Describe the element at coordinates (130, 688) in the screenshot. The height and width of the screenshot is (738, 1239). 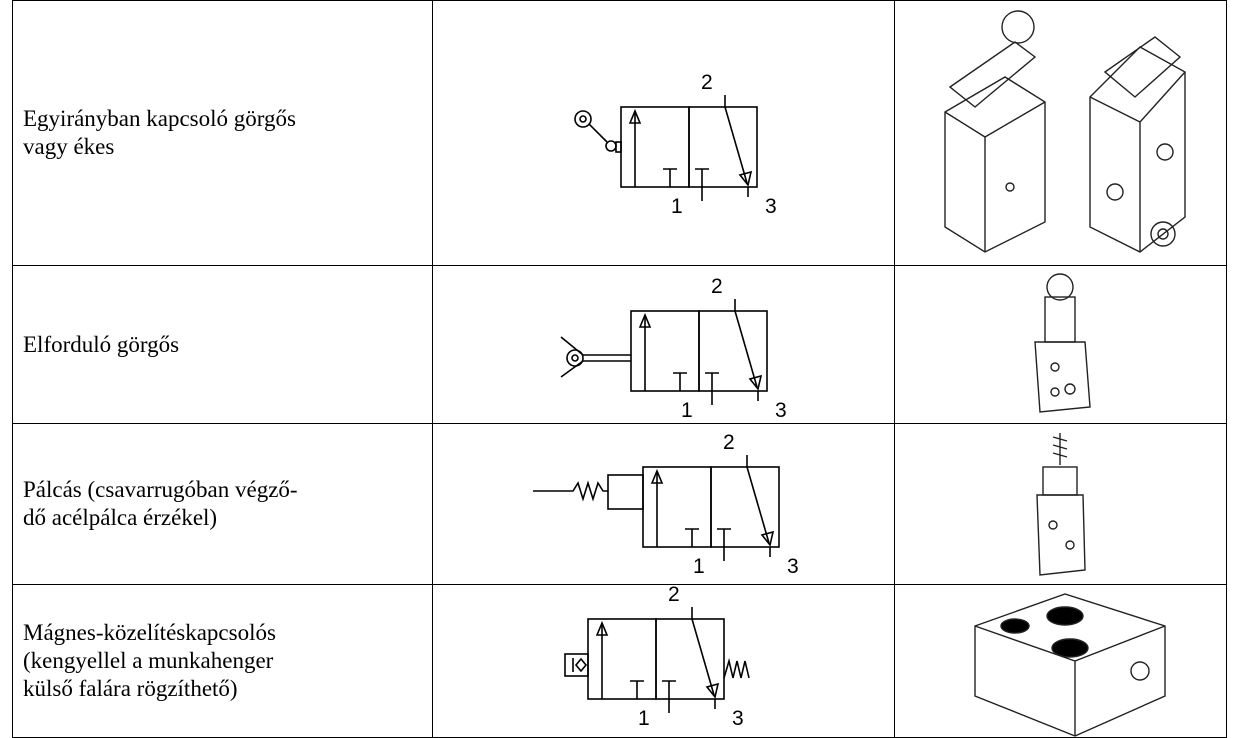
I see `description-line: külső falára rögzíthető)` at that location.